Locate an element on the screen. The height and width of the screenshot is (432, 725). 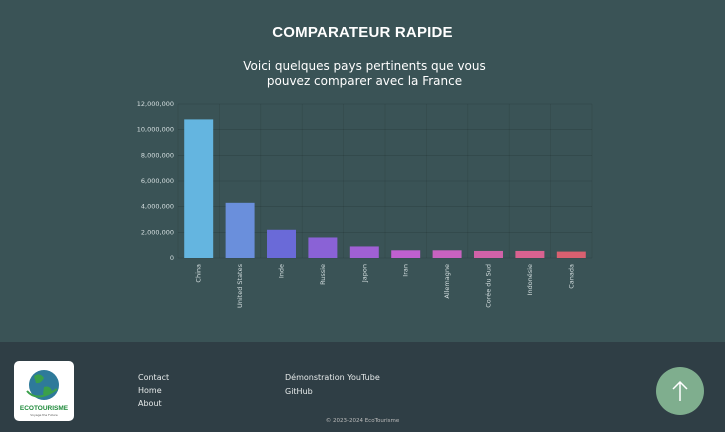
x-tick-label: Japon is located at coordinates (364, 273).